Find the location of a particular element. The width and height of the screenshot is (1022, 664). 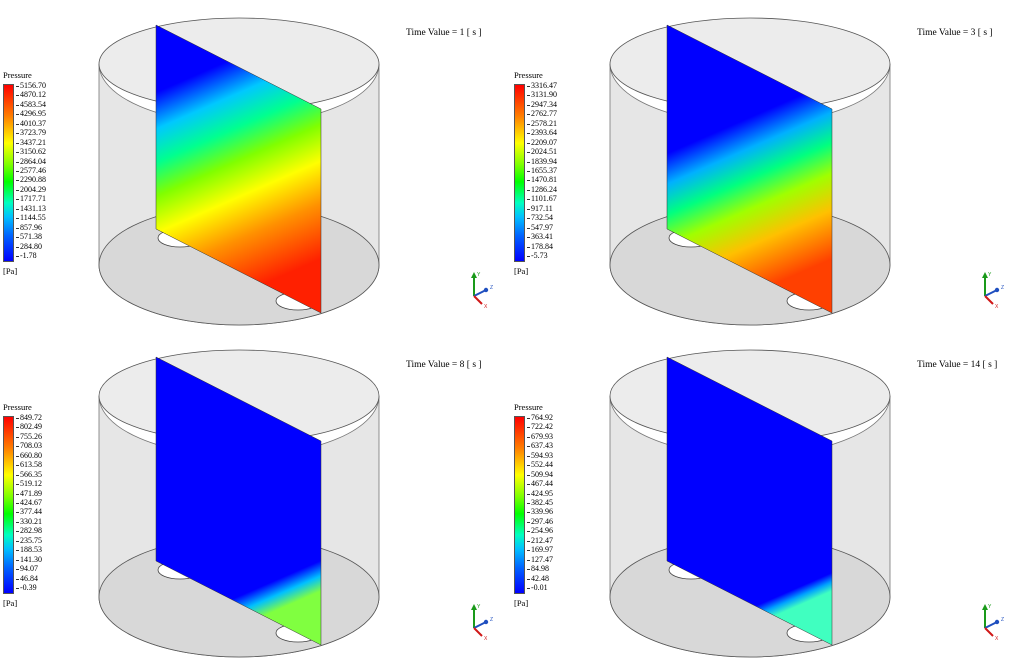

colorbar-tick-label: 471.89 is located at coordinates (29, 493).